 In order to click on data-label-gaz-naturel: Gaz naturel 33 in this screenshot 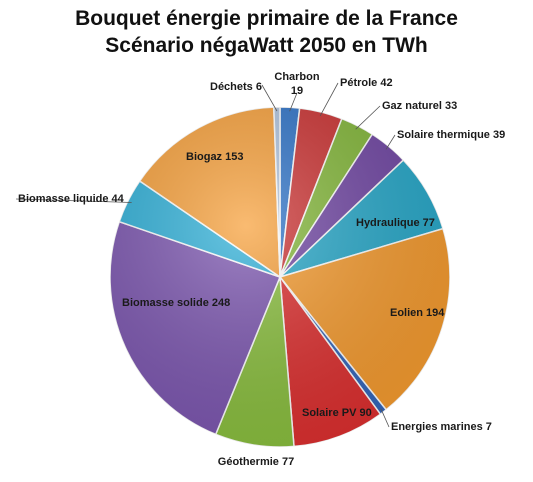, I will do `click(419, 106)`.